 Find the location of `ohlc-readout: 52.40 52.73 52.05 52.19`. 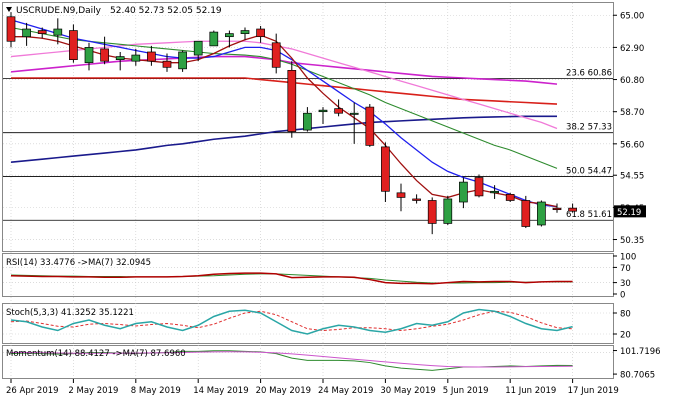

ohlc-readout: 52.40 52.73 52.05 52.19 is located at coordinates (166, 11).